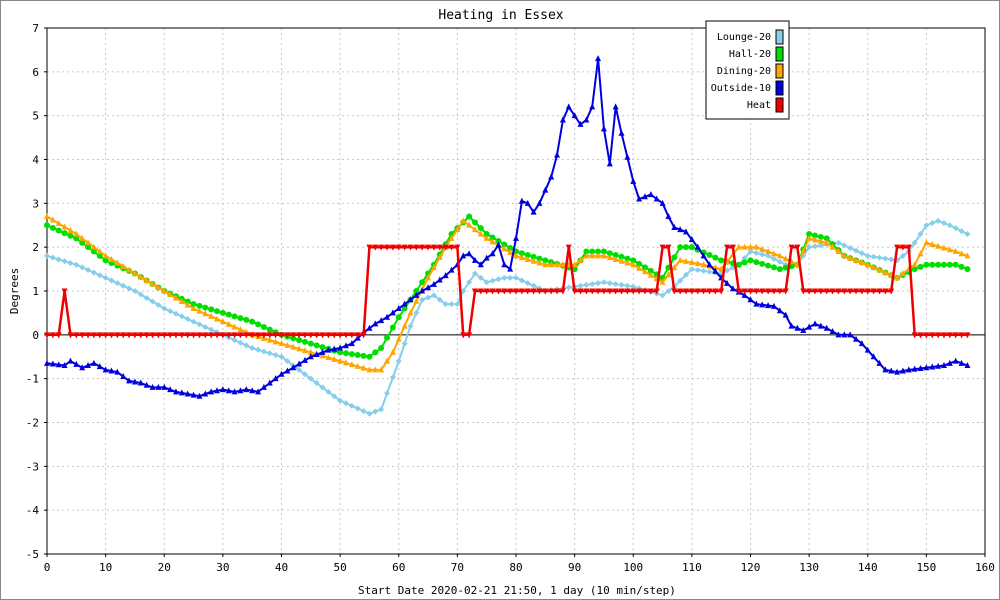 The image size is (1000, 600). Describe the element at coordinates (457, 567) in the screenshot. I see `x-tick-label: 70` at that location.